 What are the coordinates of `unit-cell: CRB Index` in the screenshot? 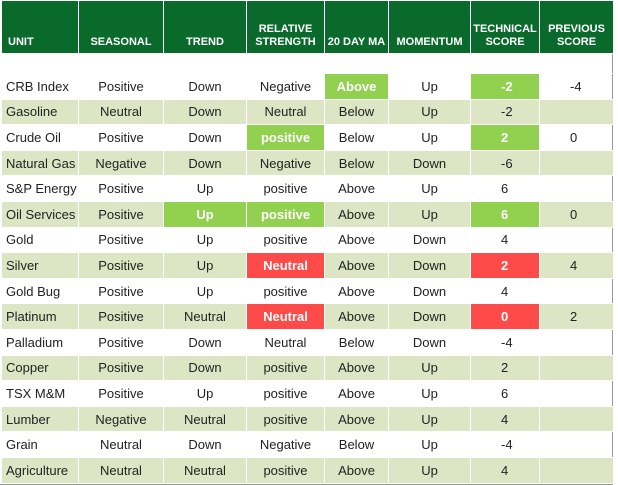 It's located at (40, 86).